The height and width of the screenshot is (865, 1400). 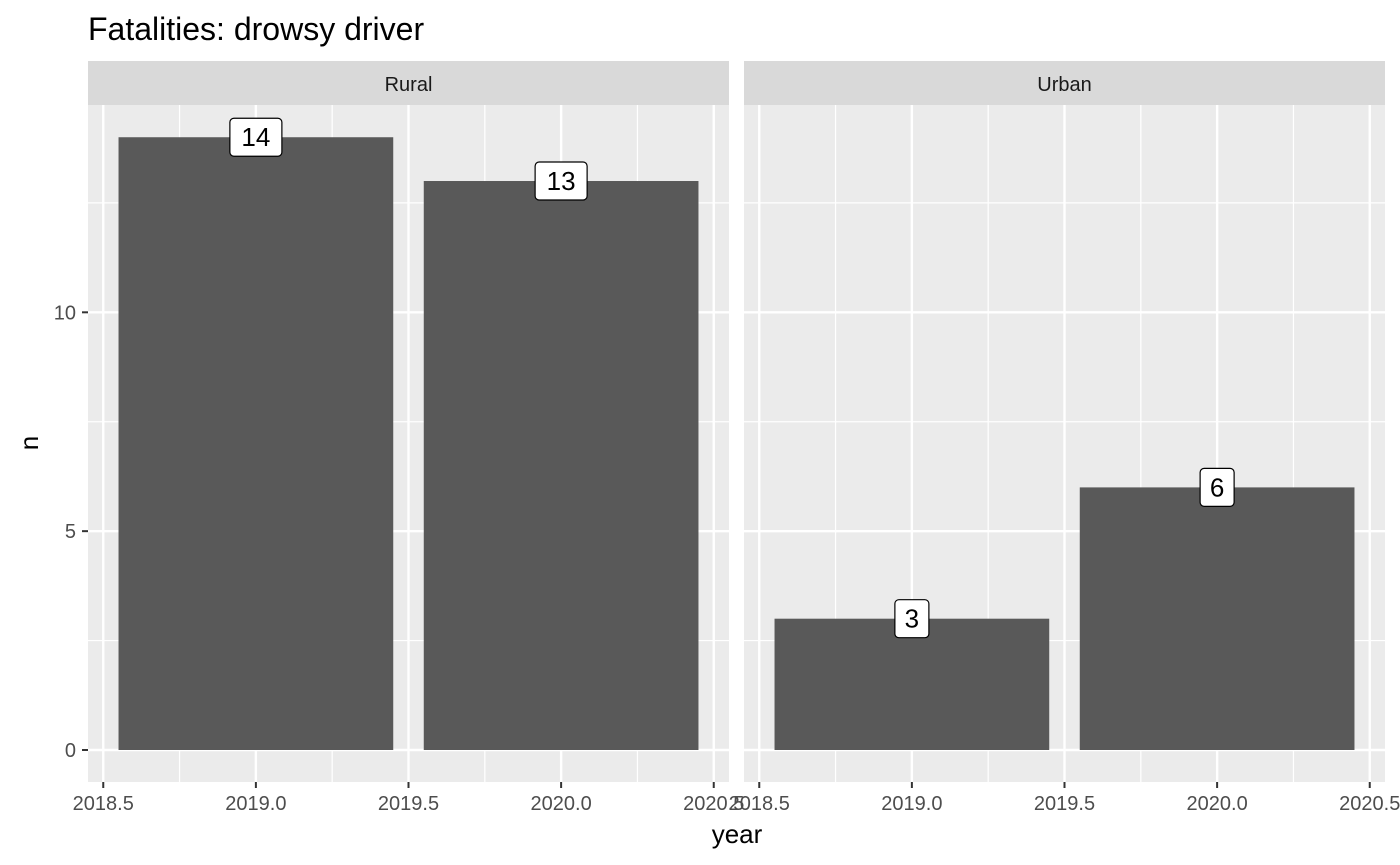 I want to click on data-label: 6, so click(x=1217, y=487).